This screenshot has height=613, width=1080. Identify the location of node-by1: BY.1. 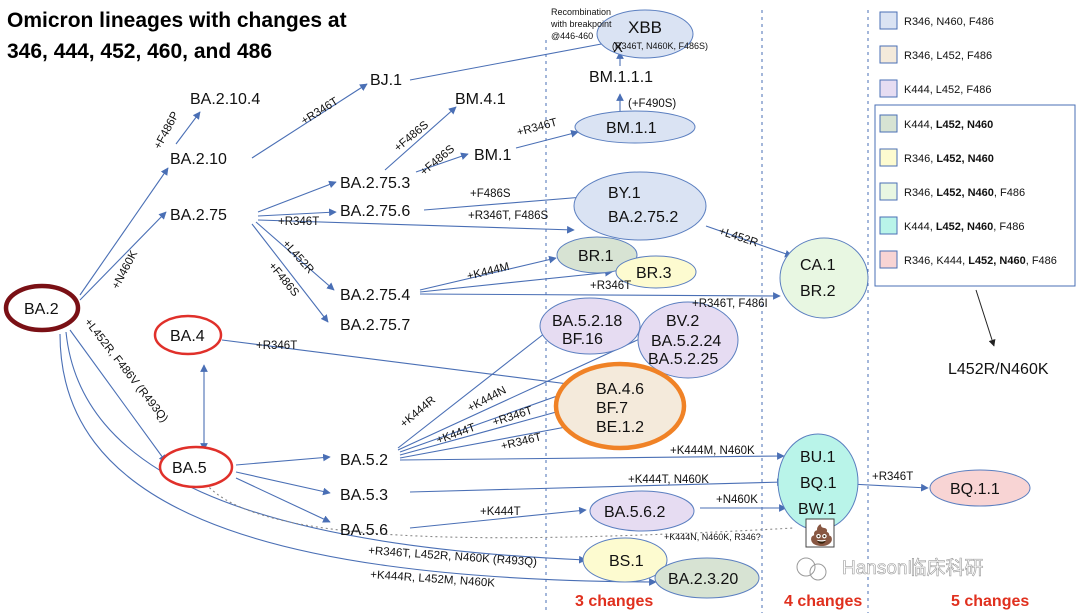
(624, 193).